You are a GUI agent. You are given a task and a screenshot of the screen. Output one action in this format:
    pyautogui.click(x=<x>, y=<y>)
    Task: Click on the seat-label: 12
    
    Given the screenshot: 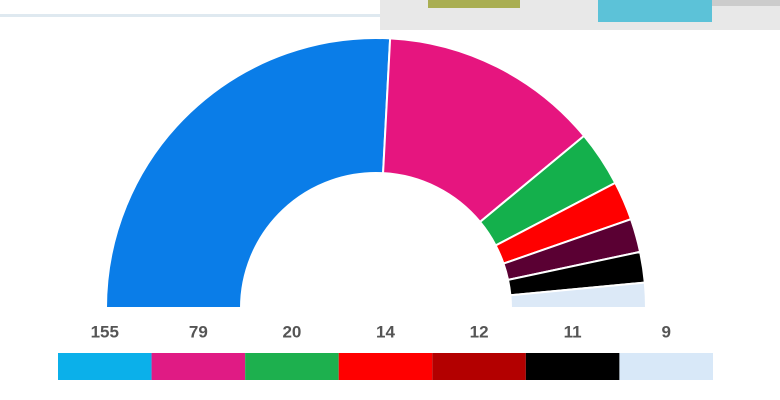 What is the action you would take?
    pyautogui.click(x=479, y=331)
    